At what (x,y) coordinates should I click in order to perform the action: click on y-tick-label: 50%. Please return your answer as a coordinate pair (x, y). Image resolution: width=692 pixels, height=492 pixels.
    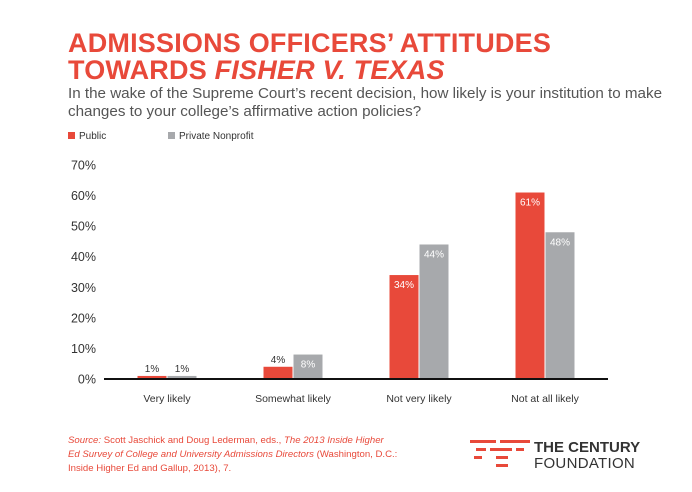
    Looking at the image, I should click on (83, 227).